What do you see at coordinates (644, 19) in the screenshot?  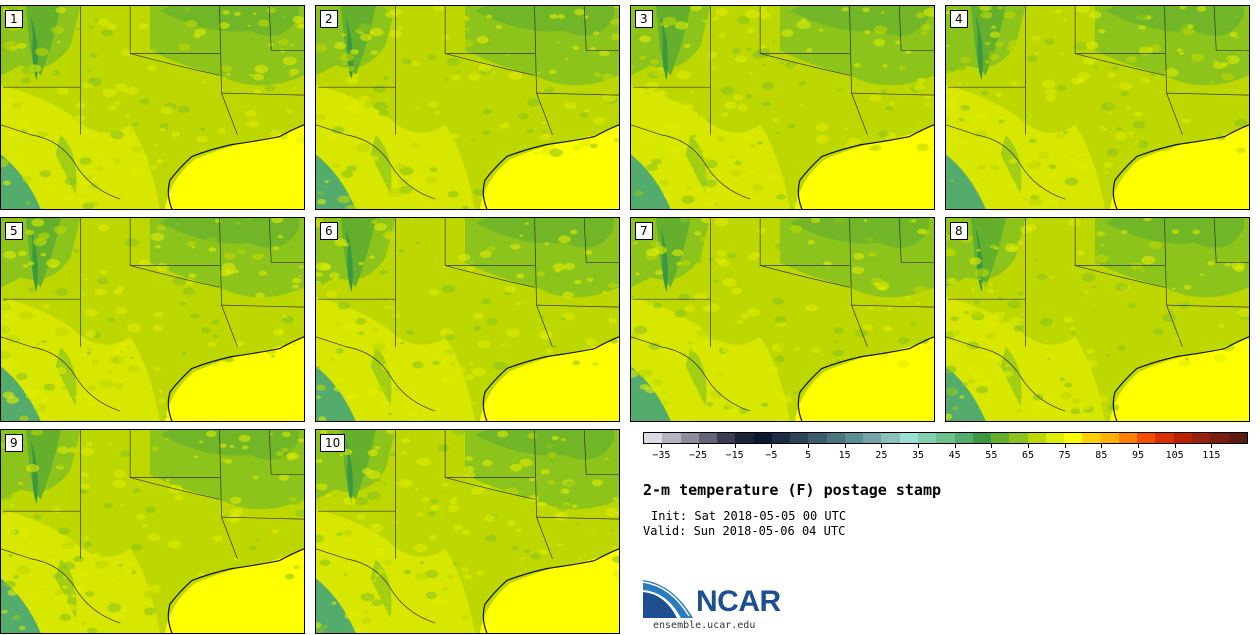 I see `member-label: 3` at bounding box center [644, 19].